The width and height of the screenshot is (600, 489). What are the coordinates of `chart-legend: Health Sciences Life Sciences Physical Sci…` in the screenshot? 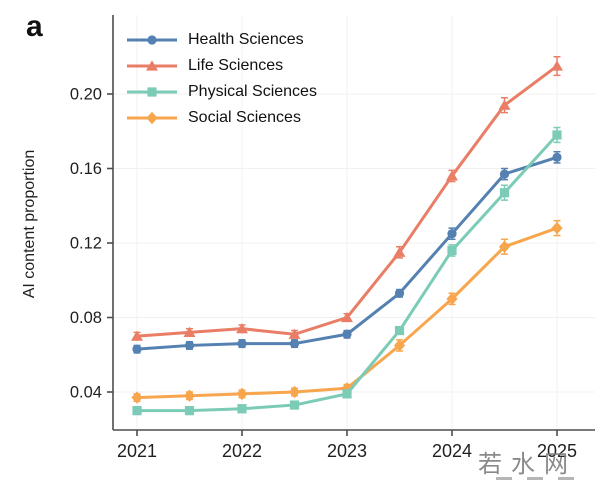 It's located at (221, 78).